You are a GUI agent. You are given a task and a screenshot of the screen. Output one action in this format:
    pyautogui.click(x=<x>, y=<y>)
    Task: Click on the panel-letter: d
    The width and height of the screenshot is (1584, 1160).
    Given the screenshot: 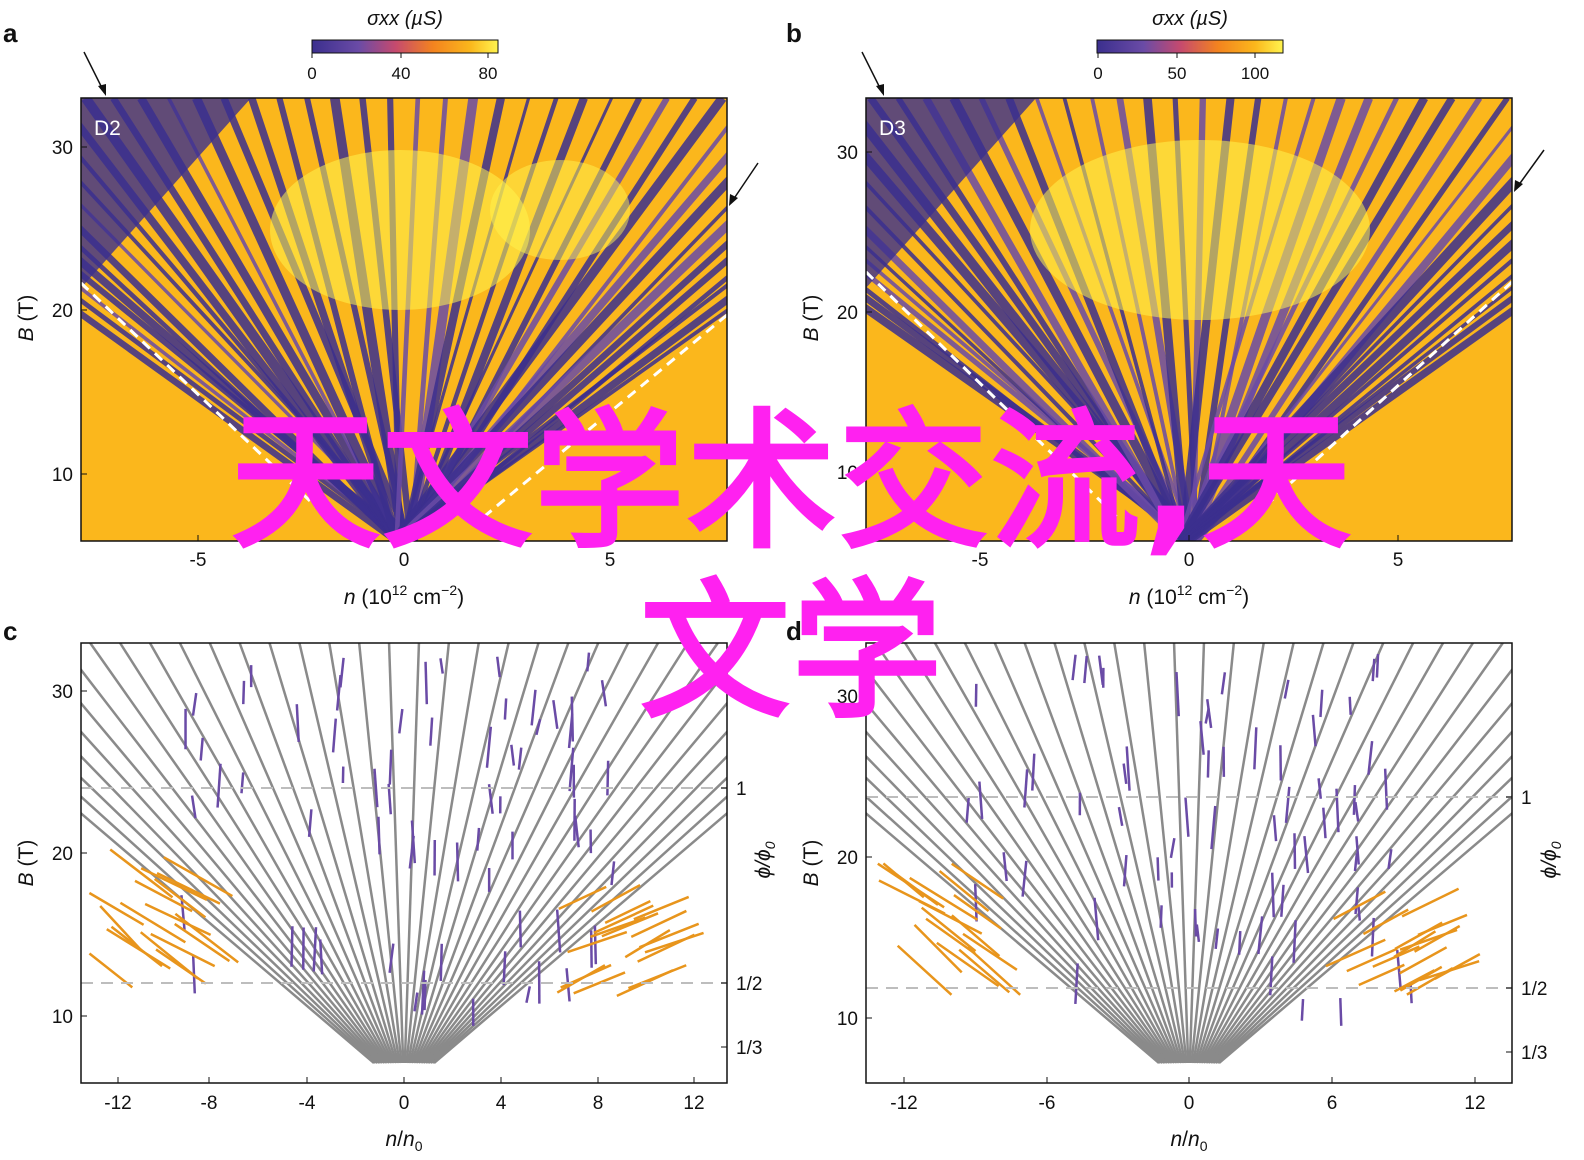 What is the action you would take?
    pyautogui.click(x=794, y=631)
    